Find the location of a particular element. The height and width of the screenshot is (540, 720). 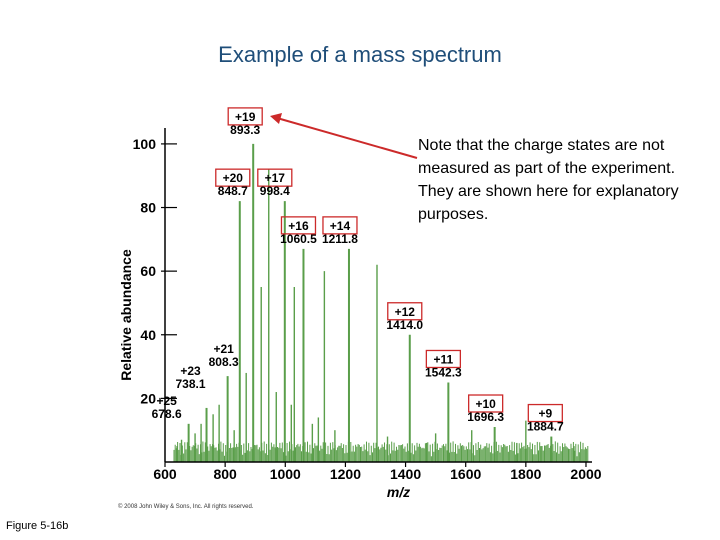

mz-value-label: 738.1 is located at coordinates (191, 384).